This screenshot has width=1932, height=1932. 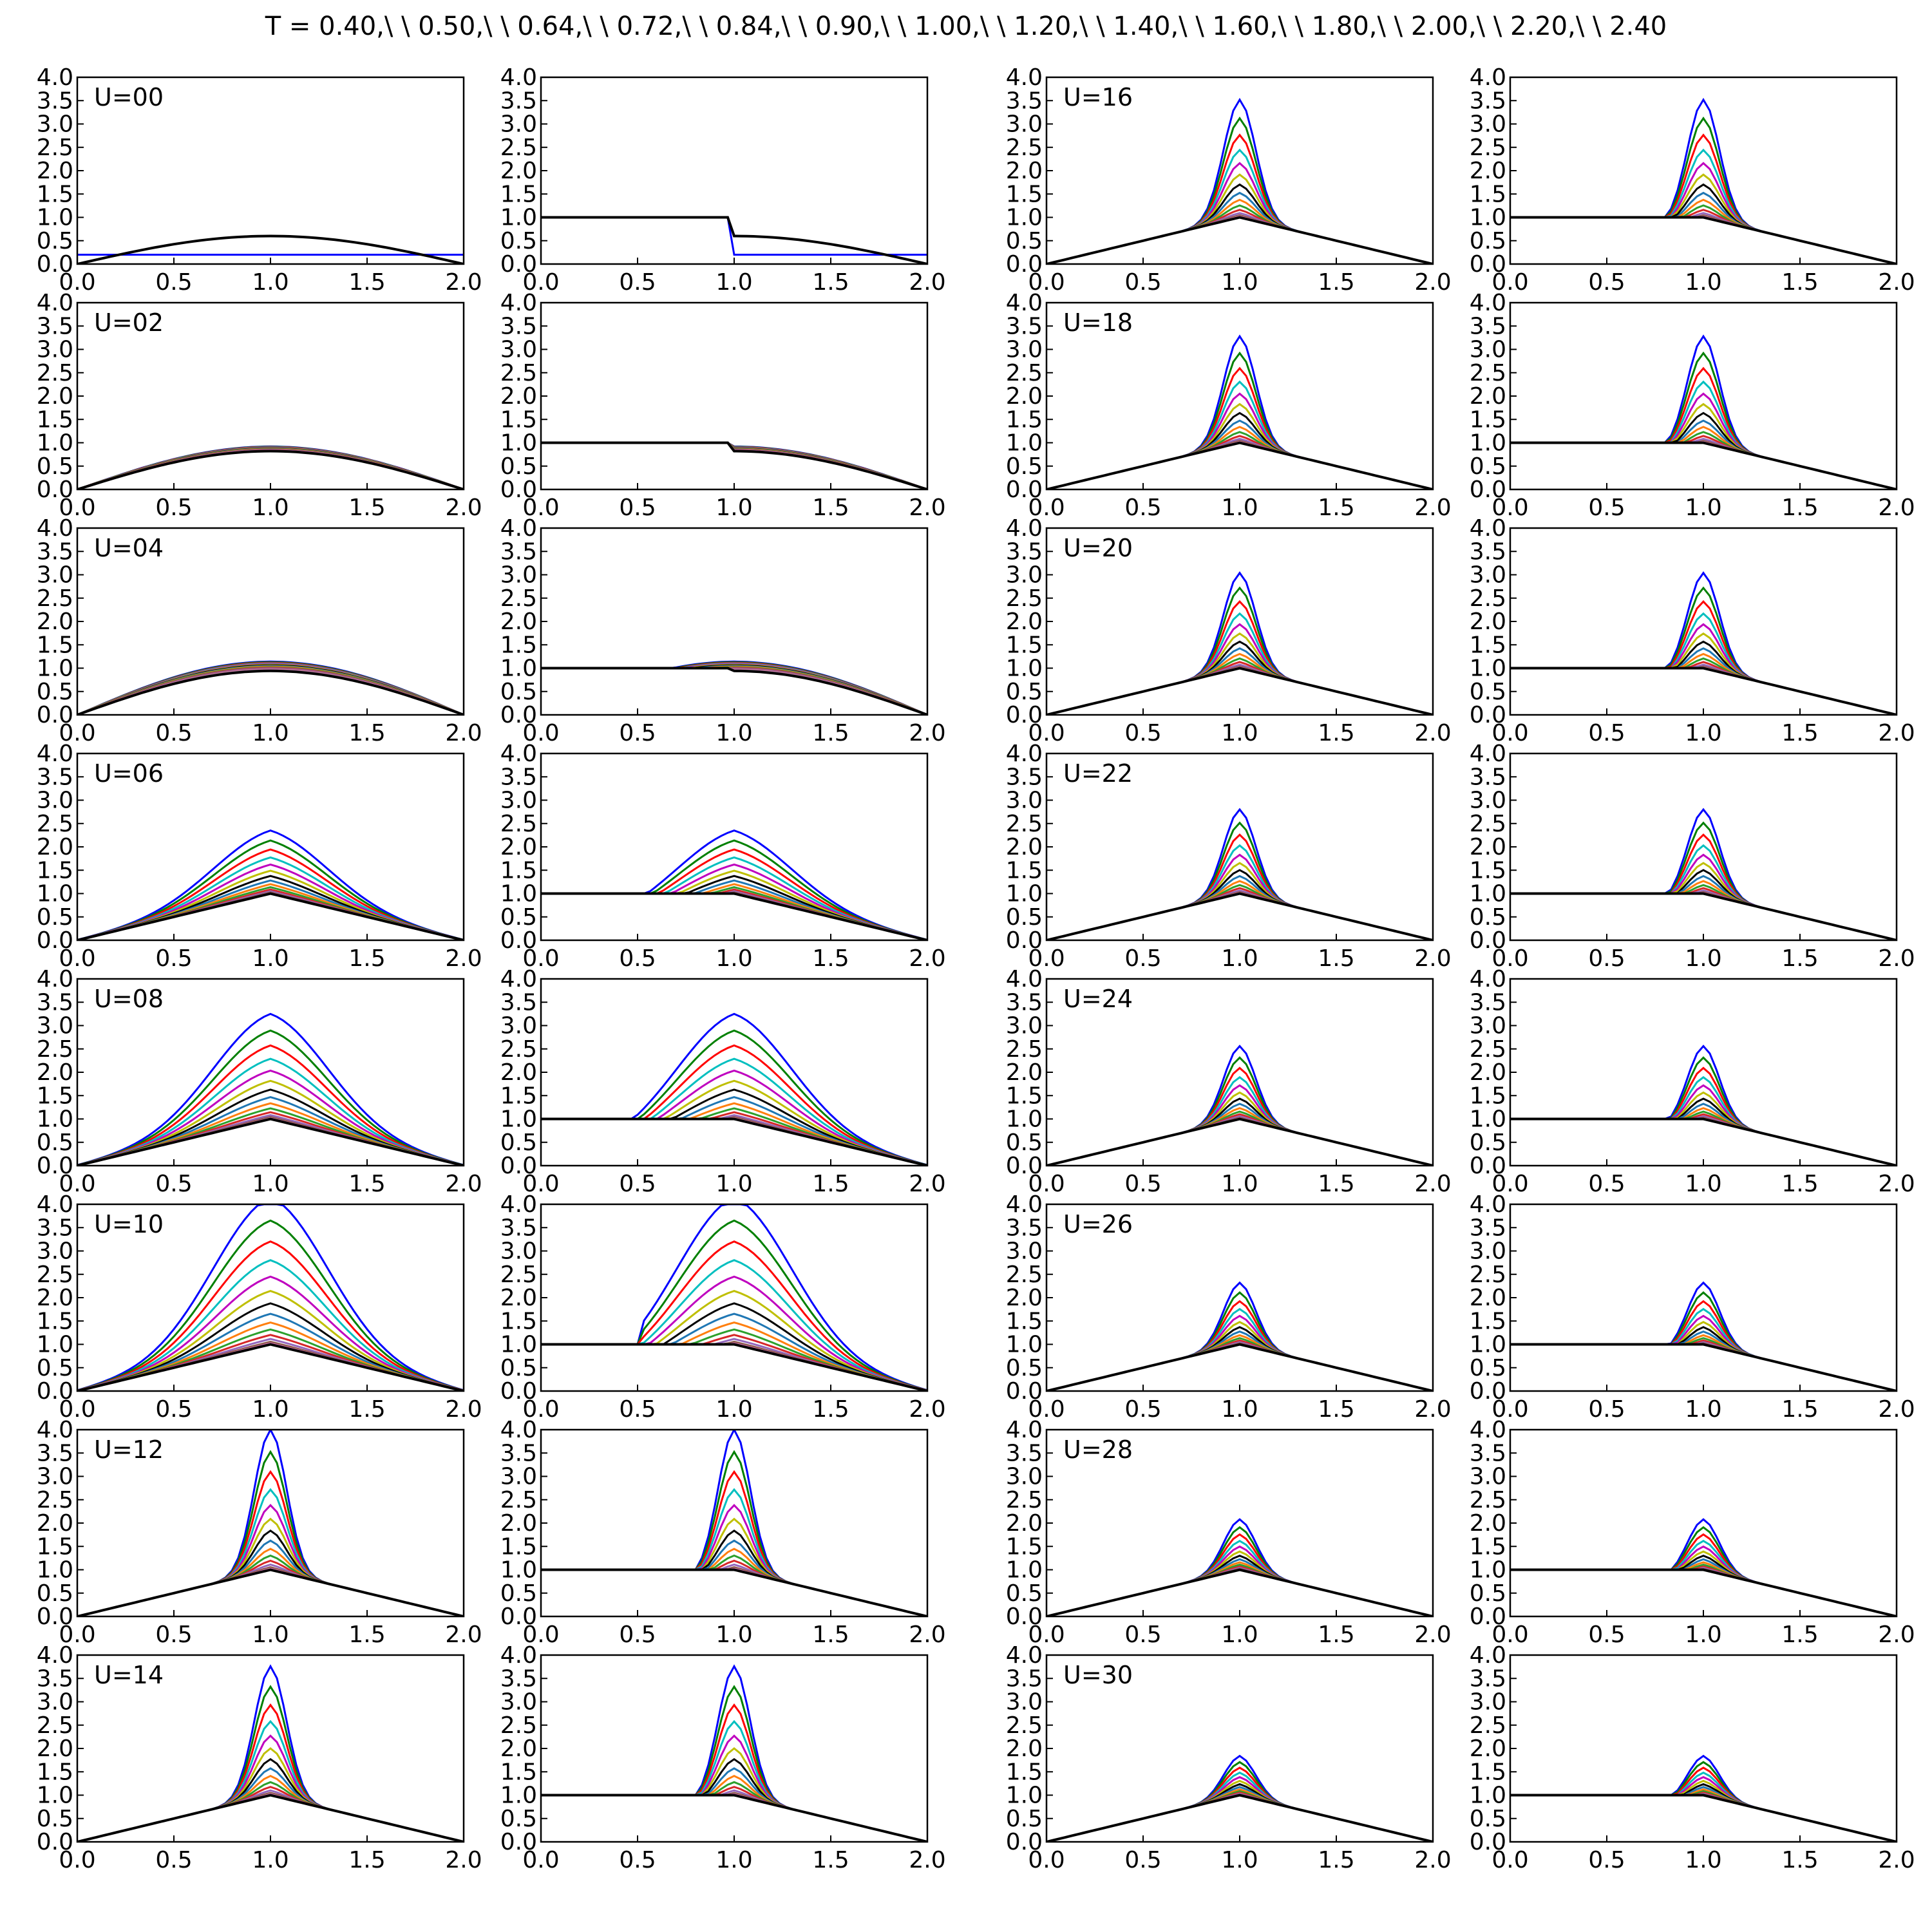 I want to click on y-tick-label: 0.0, so click(x=55, y=715).